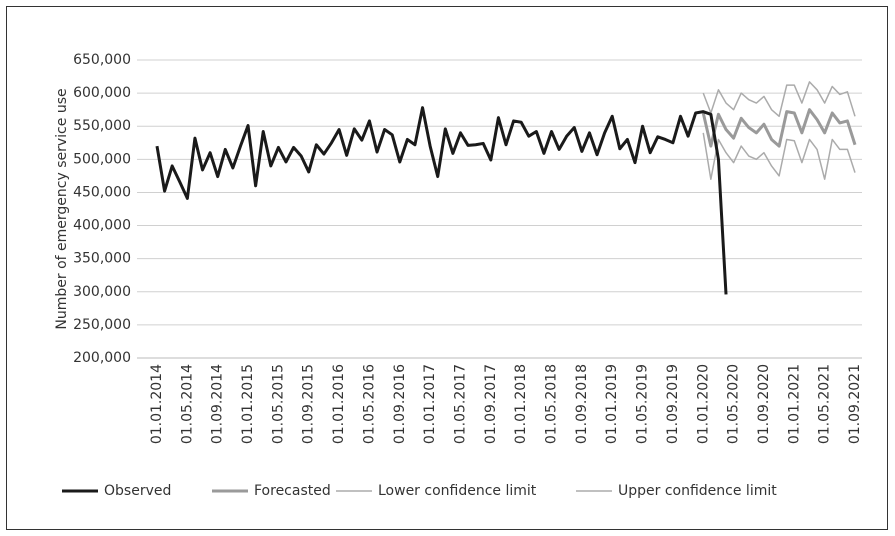 This screenshot has width=895, height=536. I want to click on y-tick-label: 500,000, so click(102, 159).